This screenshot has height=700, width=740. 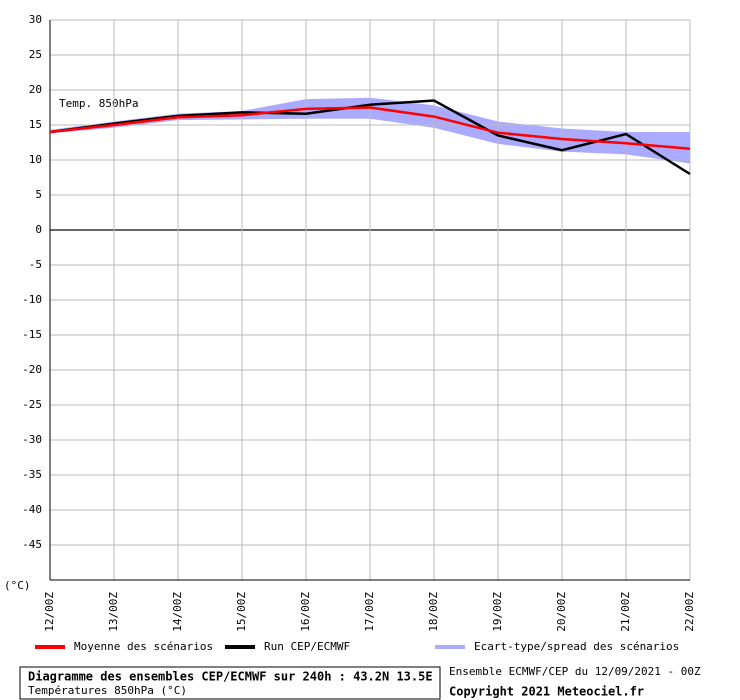 I want to click on y-tick-label: -15, so click(x=32, y=334).